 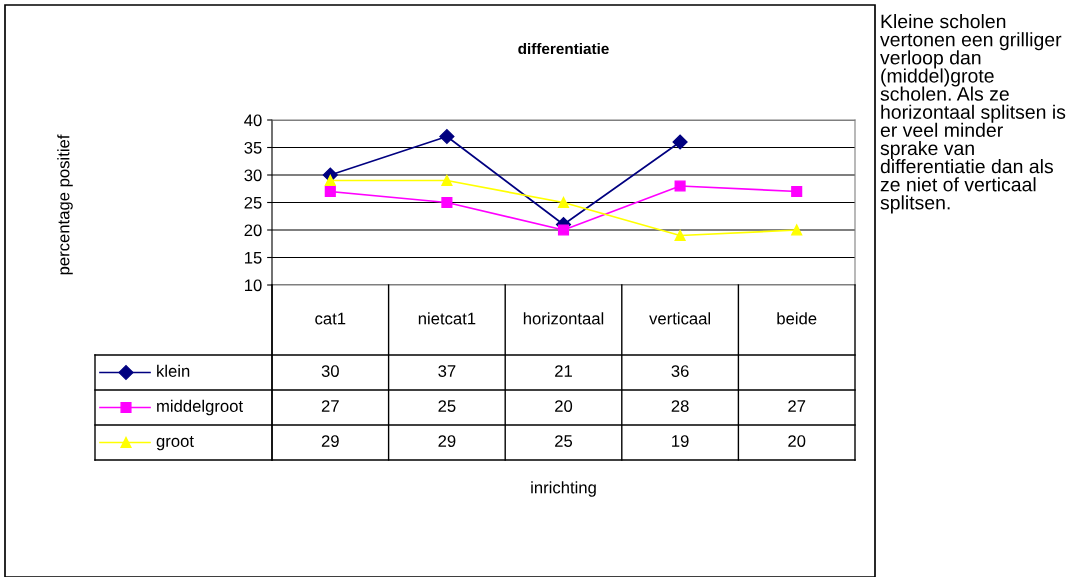 What do you see at coordinates (253, 175) in the screenshot?
I see `y-tick-label: 30` at bounding box center [253, 175].